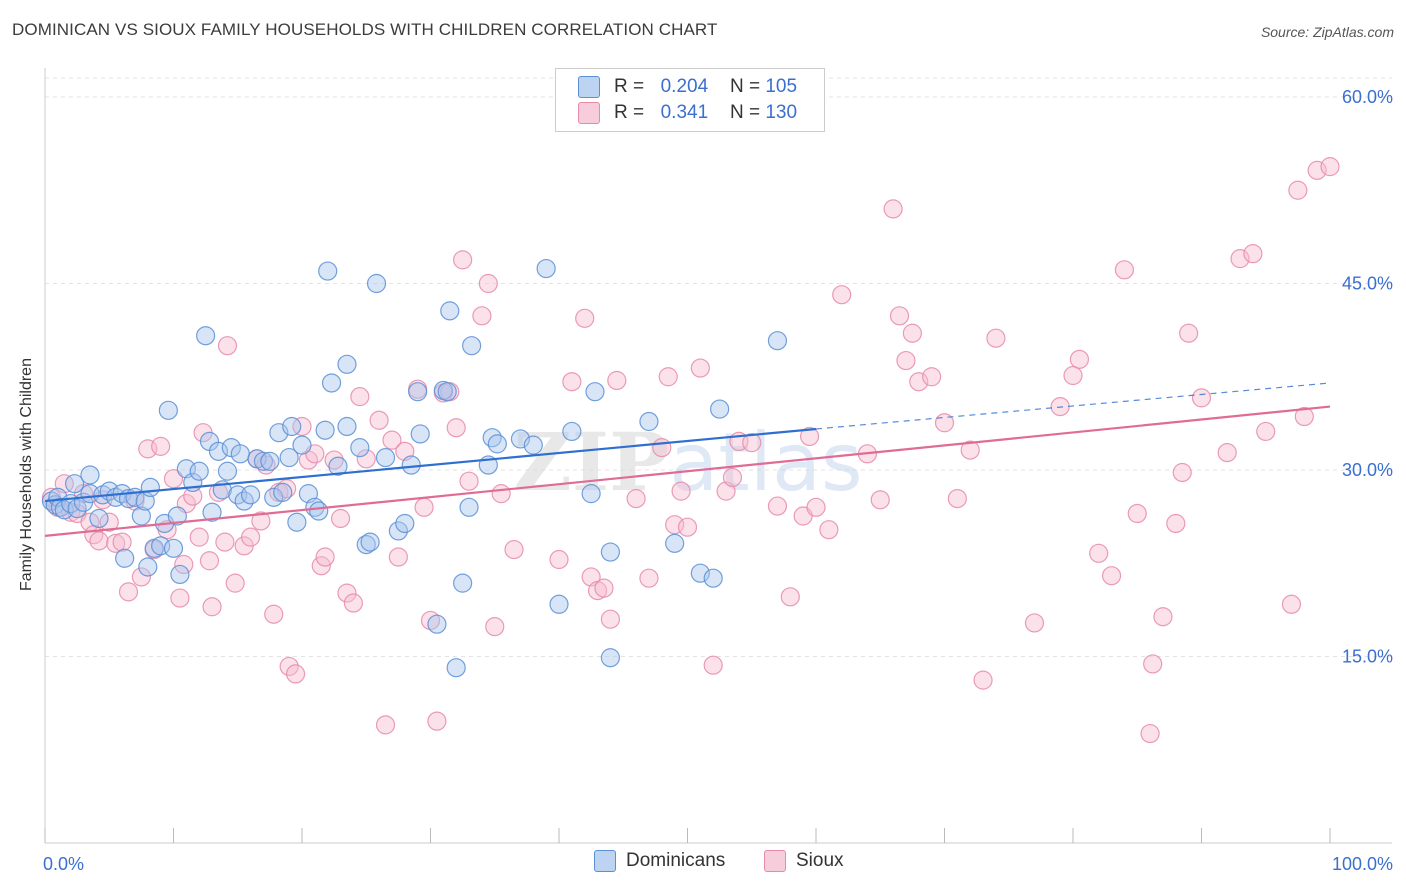  I want to click on y-tick-label: 45.0%, so click(1367, 284).